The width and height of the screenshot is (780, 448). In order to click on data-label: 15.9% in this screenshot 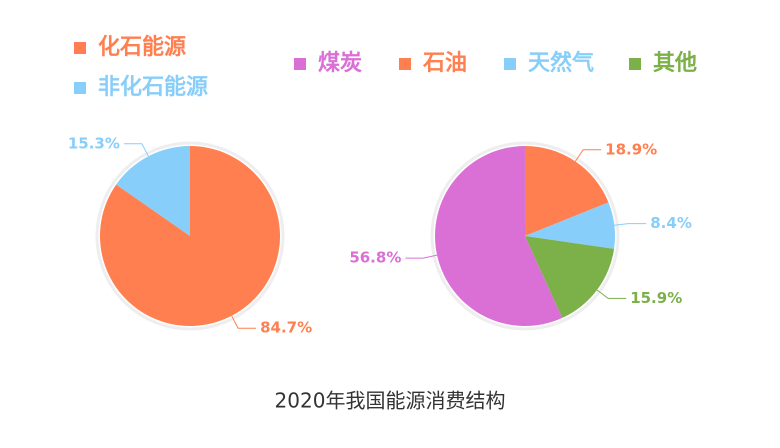, I will do `click(656, 298)`.